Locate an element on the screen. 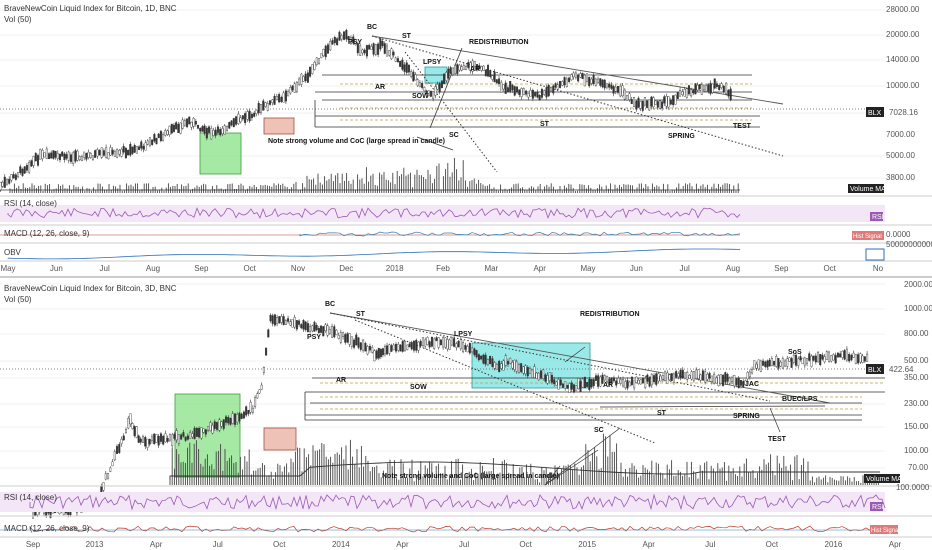  top-rsi-badge-text: RSI is located at coordinates (878, 217).